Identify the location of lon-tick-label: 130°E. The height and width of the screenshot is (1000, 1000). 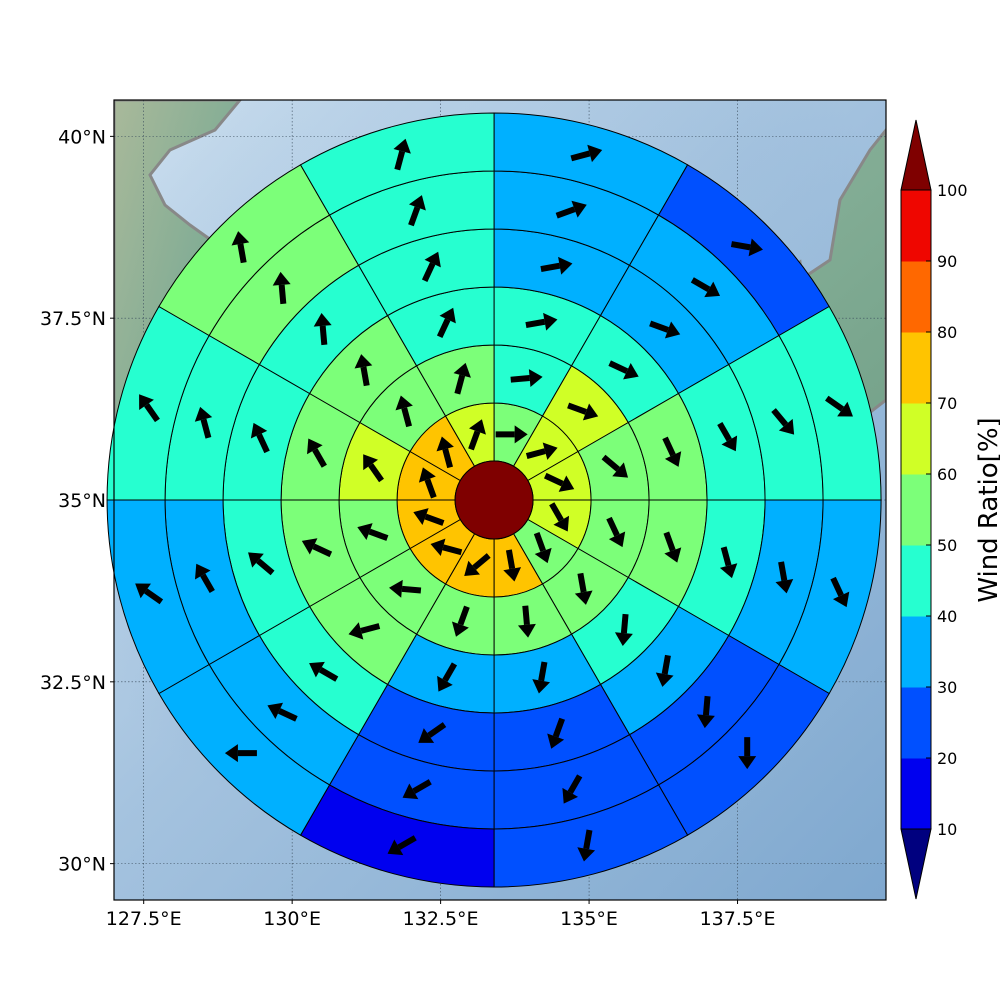
(292, 919).